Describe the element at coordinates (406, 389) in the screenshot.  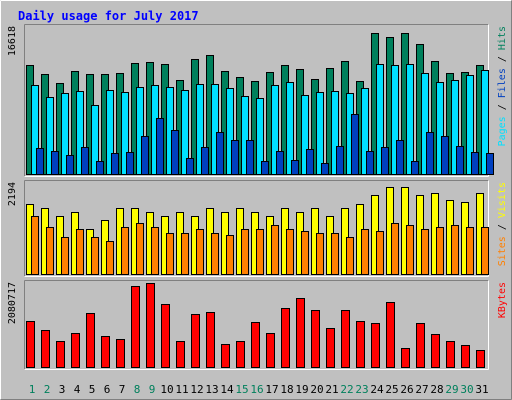
I see `day-label: 26` at that location.